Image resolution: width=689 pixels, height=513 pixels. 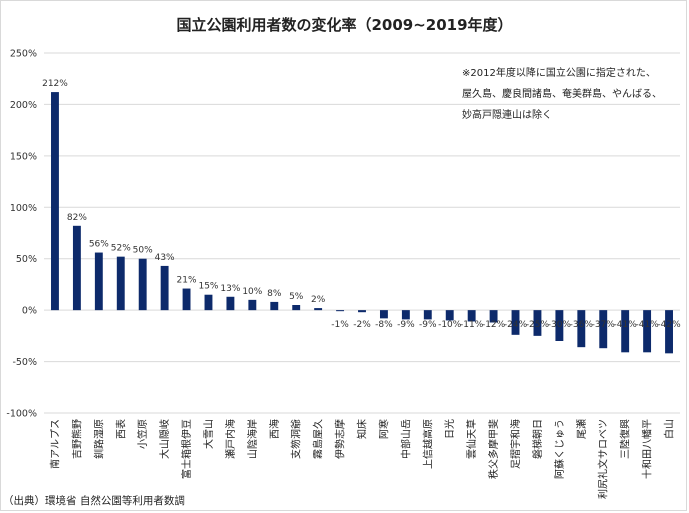 What do you see at coordinates (494, 325) in the screenshot?
I see `data-label: -12%` at bounding box center [494, 325].